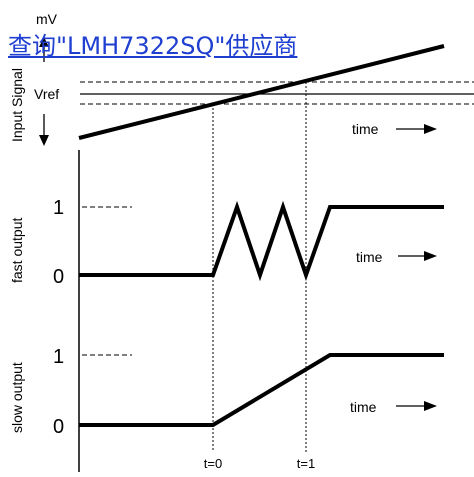 This screenshot has height=477, width=474. What do you see at coordinates (213, 463) in the screenshot?
I see `t0-label: t=0` at bounding box center [213, 463].